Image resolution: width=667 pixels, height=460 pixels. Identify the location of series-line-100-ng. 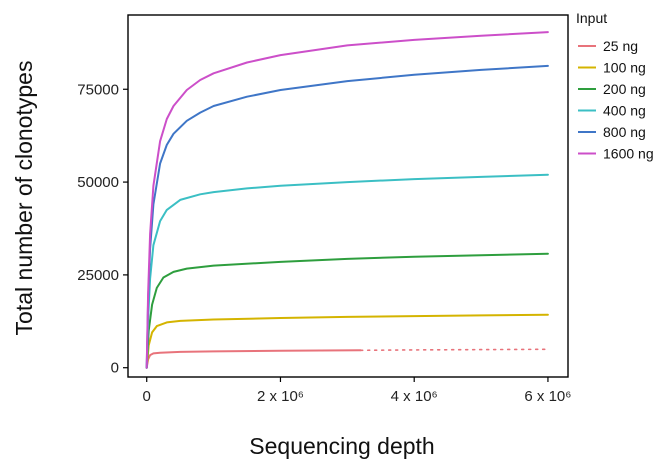
(347, 341).